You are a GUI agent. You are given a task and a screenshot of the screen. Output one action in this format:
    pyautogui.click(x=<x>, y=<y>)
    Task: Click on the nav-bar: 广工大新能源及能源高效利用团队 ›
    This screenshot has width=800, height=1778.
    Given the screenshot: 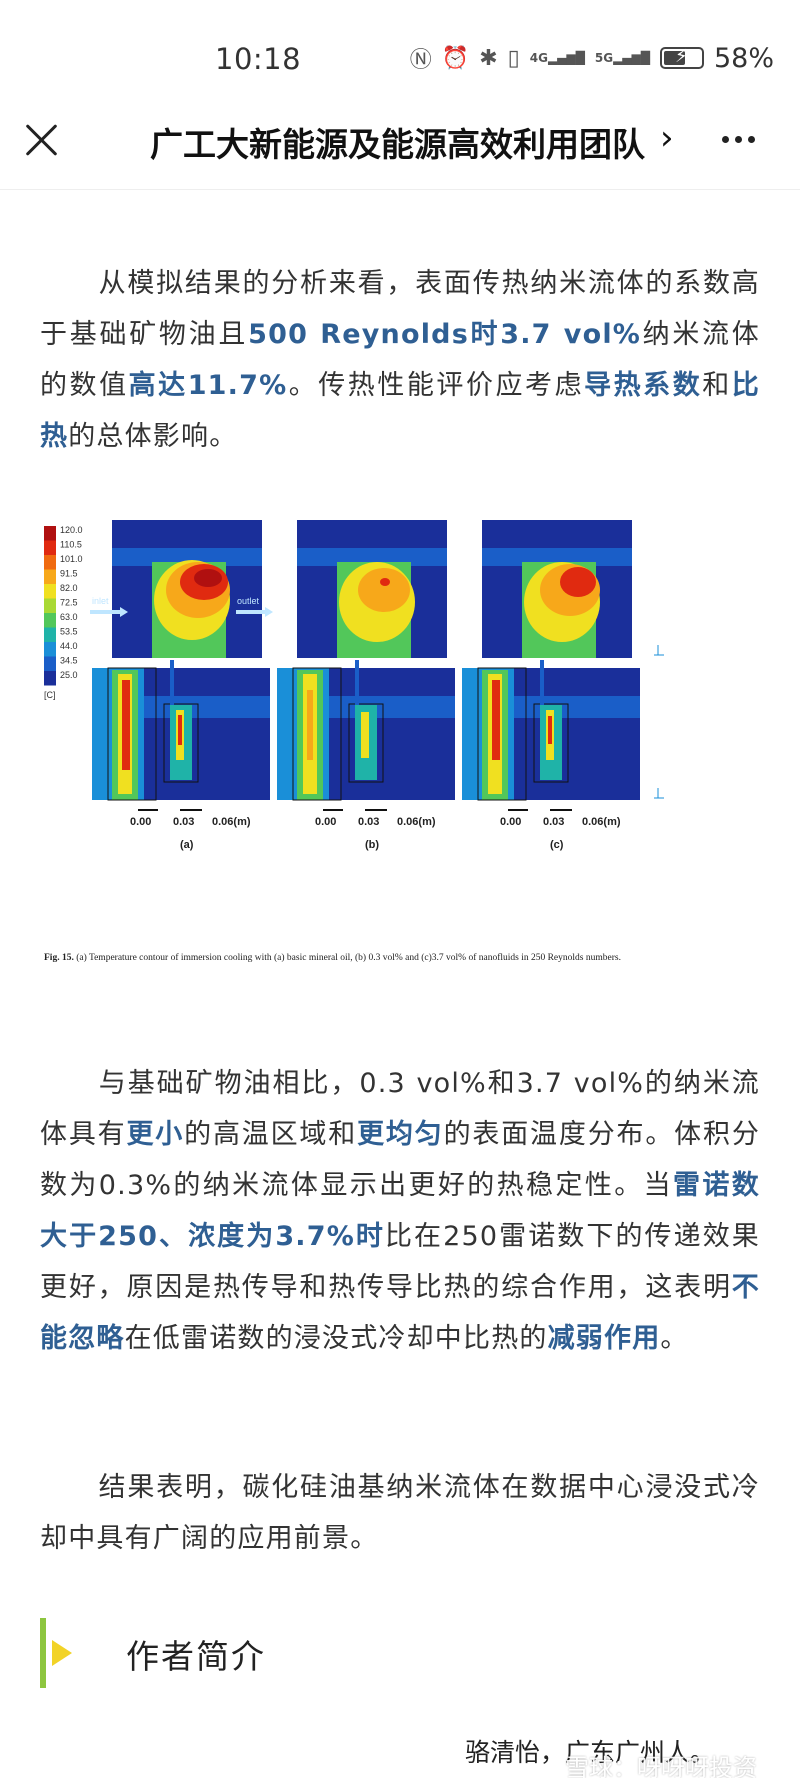 What is the action you would take?
    pyautogui.click(x=400, y=145)
    